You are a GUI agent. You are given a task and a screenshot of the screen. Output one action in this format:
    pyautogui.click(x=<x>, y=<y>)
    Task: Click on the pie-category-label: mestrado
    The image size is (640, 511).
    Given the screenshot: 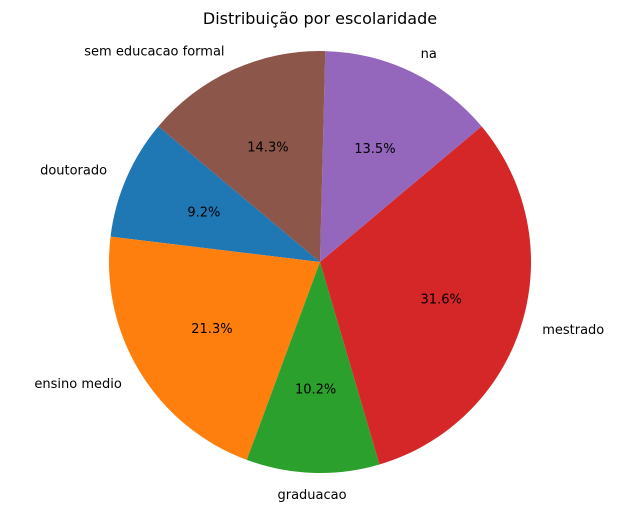 What is the action you would take?
    pyautogui.click(x=573, y=330)
    